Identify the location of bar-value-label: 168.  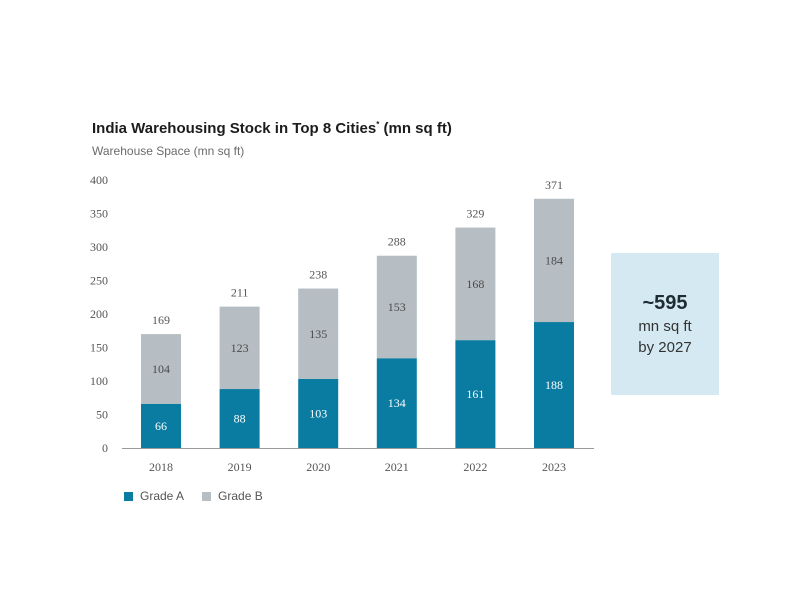
(475, 284).